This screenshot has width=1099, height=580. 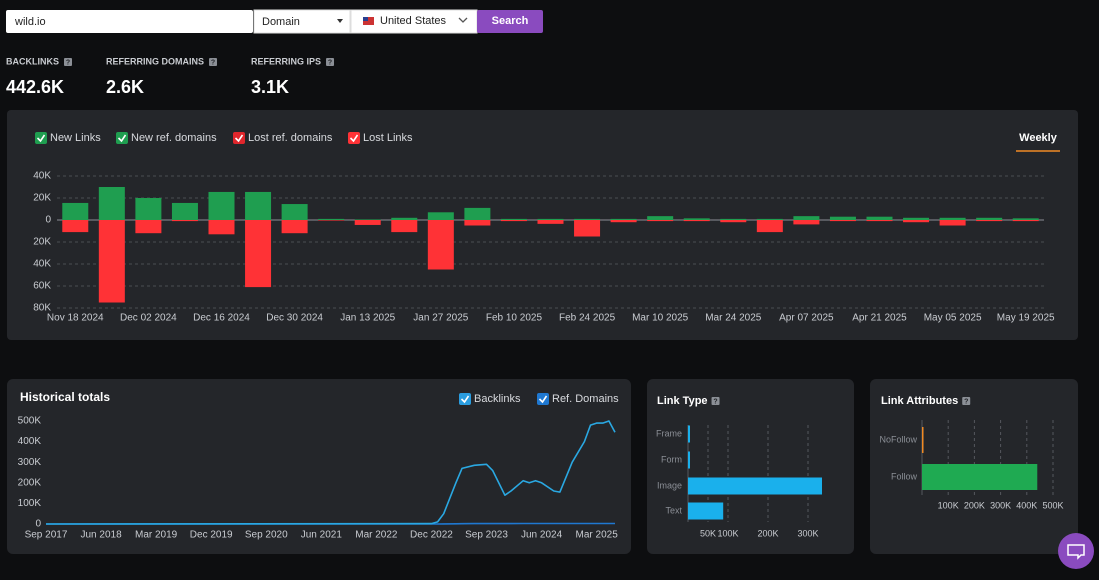 What do you see at coordinates (1000, 505) in the screenshot?
I see `x-tick-label: 300K` at bounding box center [1000, 505].